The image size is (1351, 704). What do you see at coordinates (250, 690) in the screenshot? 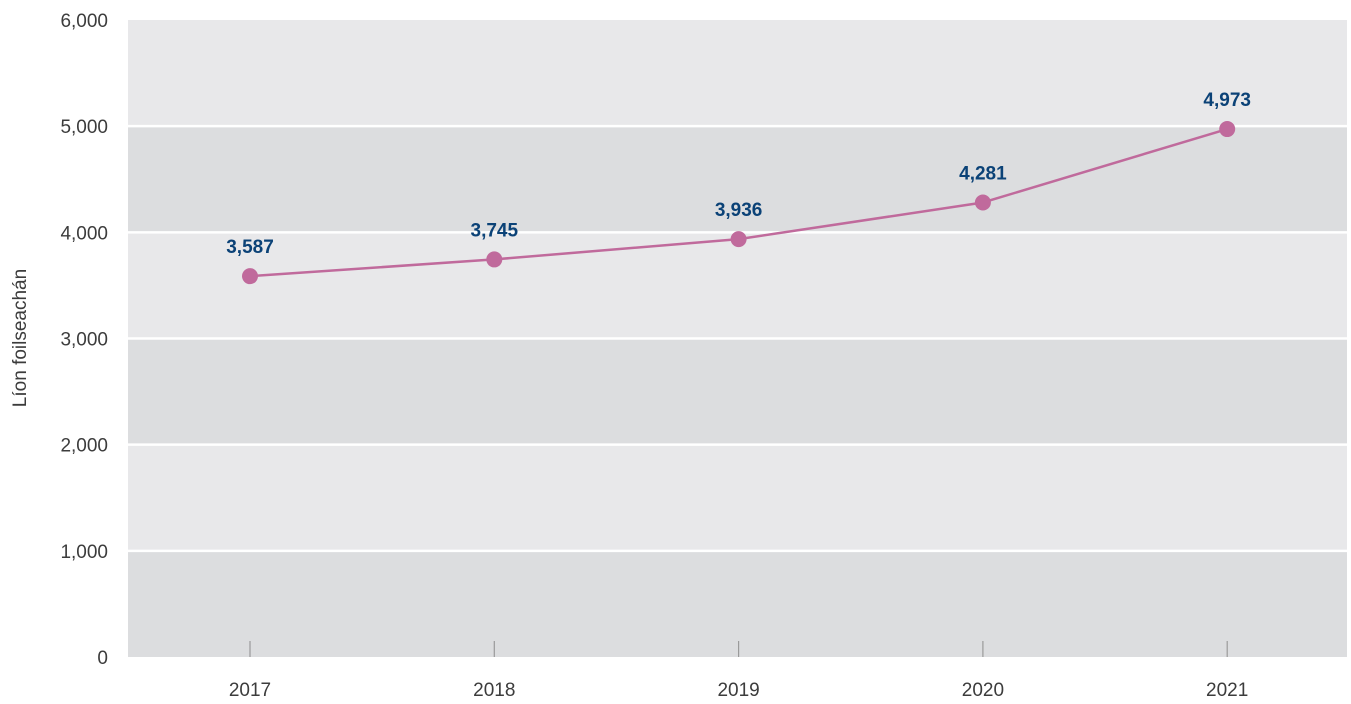
I see `x-tick-label: 2017` at bounding box center [250, 690].